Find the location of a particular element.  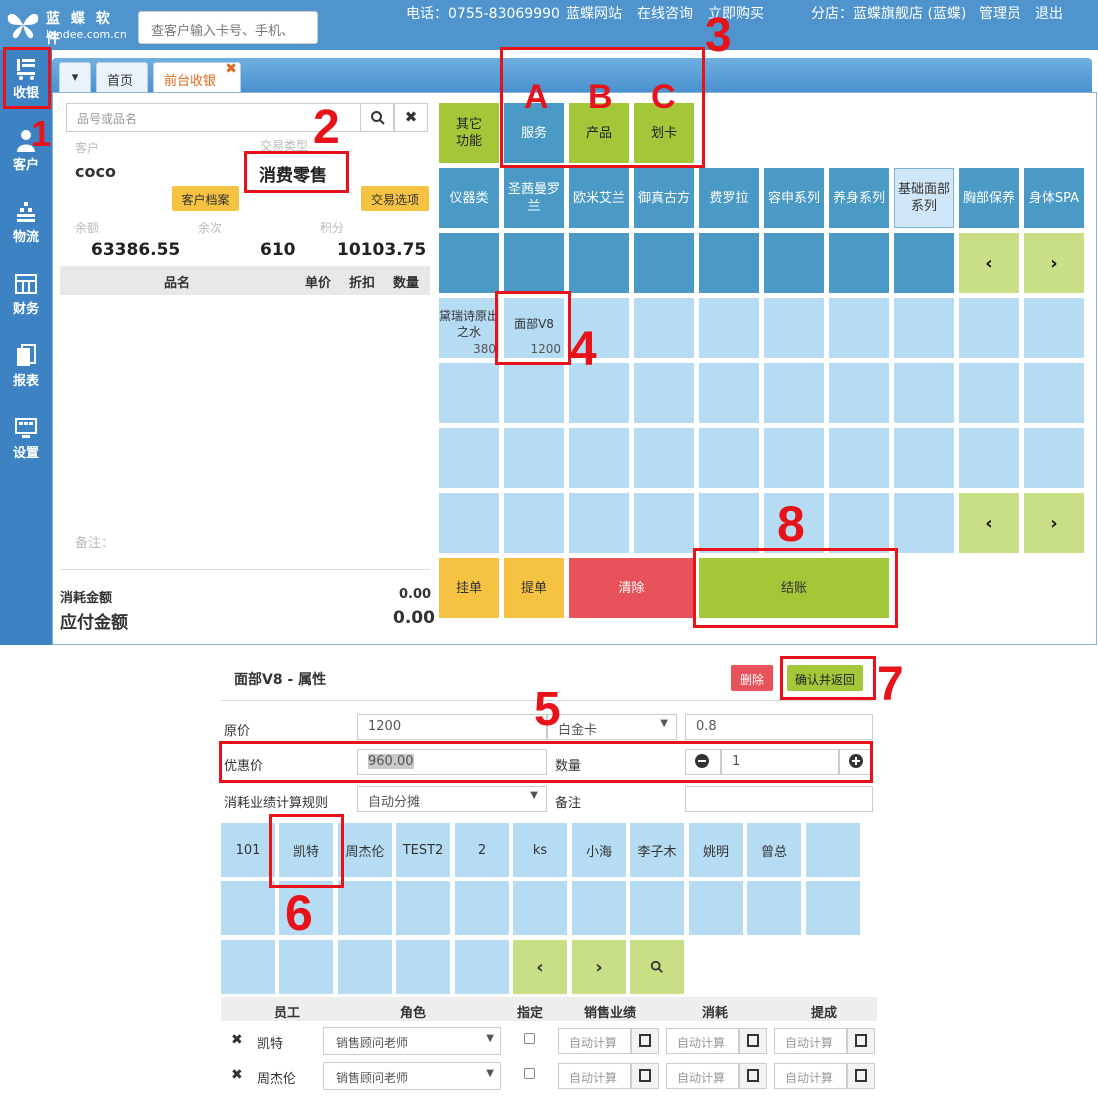

employee-tile: 2 is located at coordinates (482, 850).